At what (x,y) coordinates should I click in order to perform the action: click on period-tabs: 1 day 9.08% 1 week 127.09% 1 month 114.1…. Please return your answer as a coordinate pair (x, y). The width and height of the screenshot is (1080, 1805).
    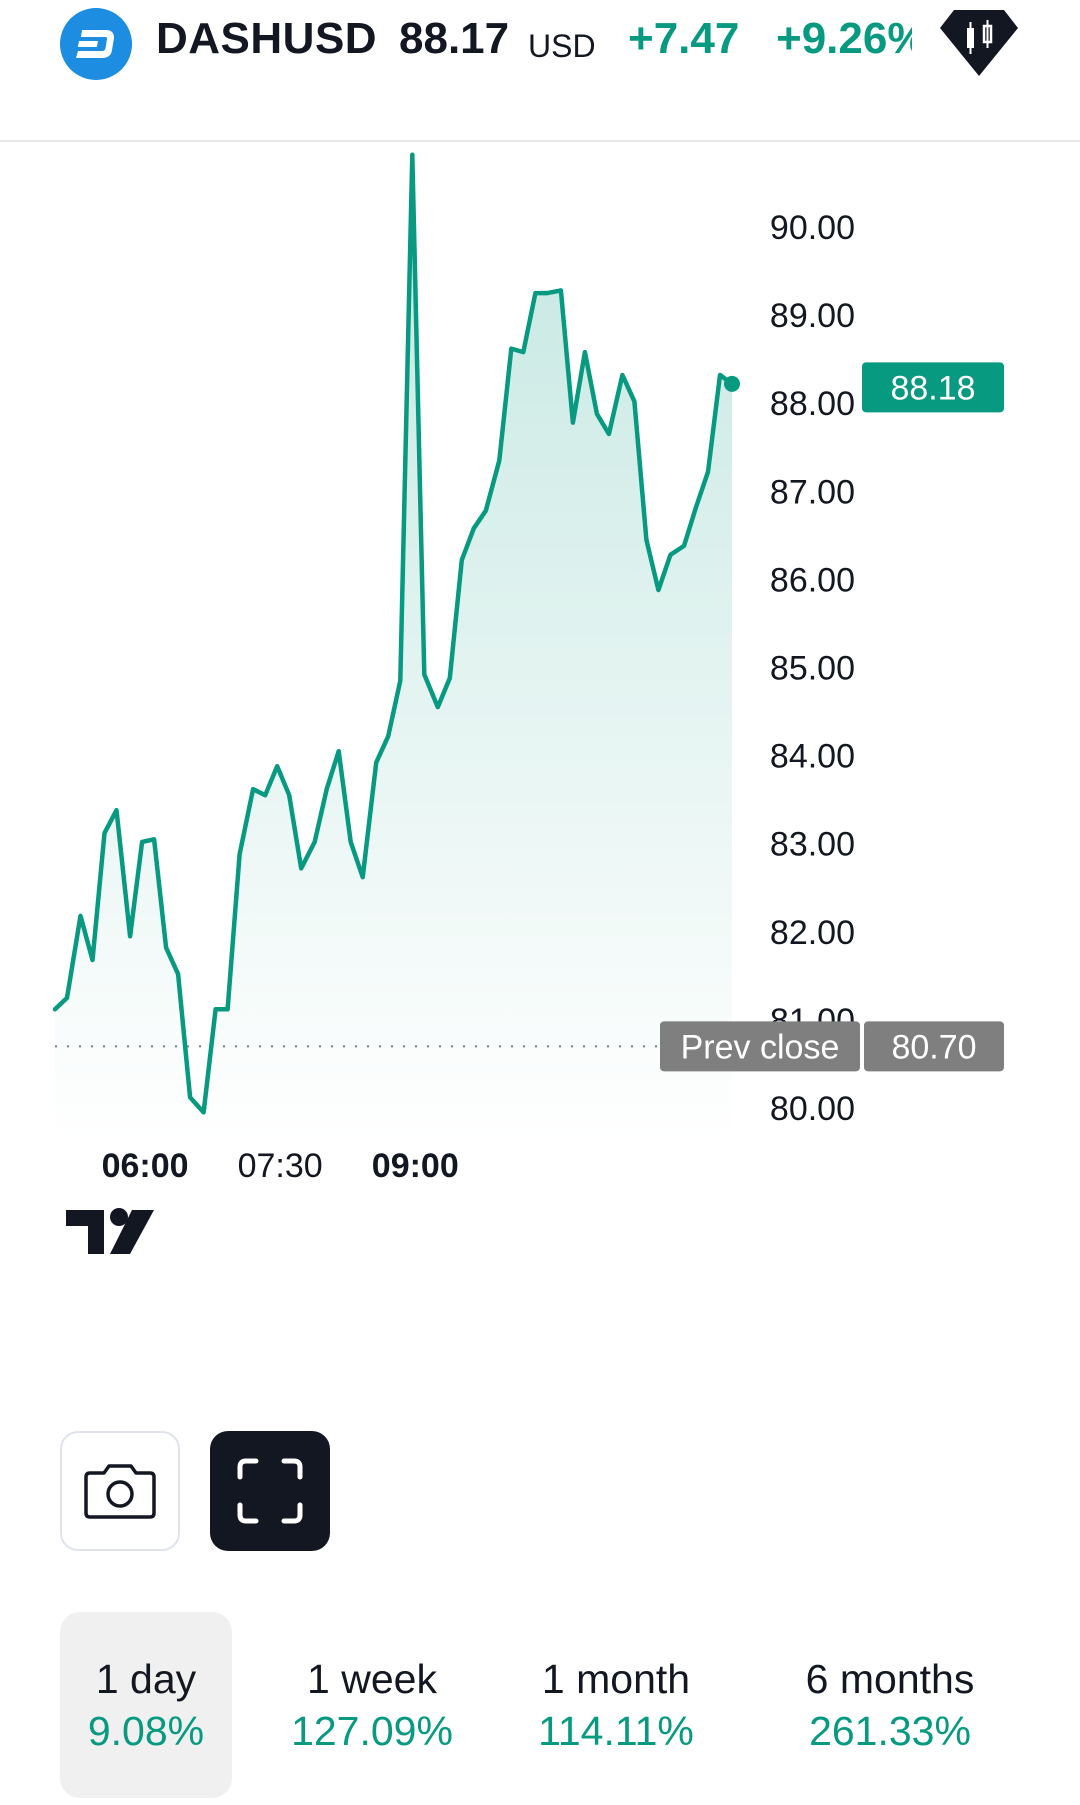
    Looking at the image, I should click on (540, 1705).